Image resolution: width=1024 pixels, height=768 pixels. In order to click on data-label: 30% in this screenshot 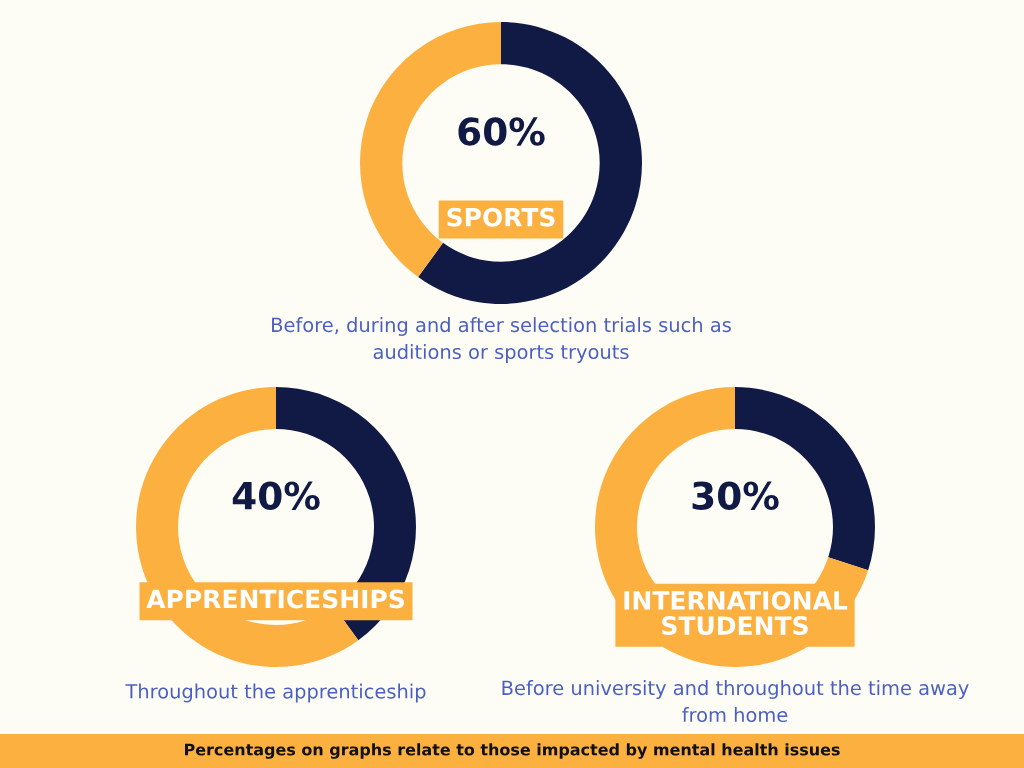, I will do `click(735, 495)`.